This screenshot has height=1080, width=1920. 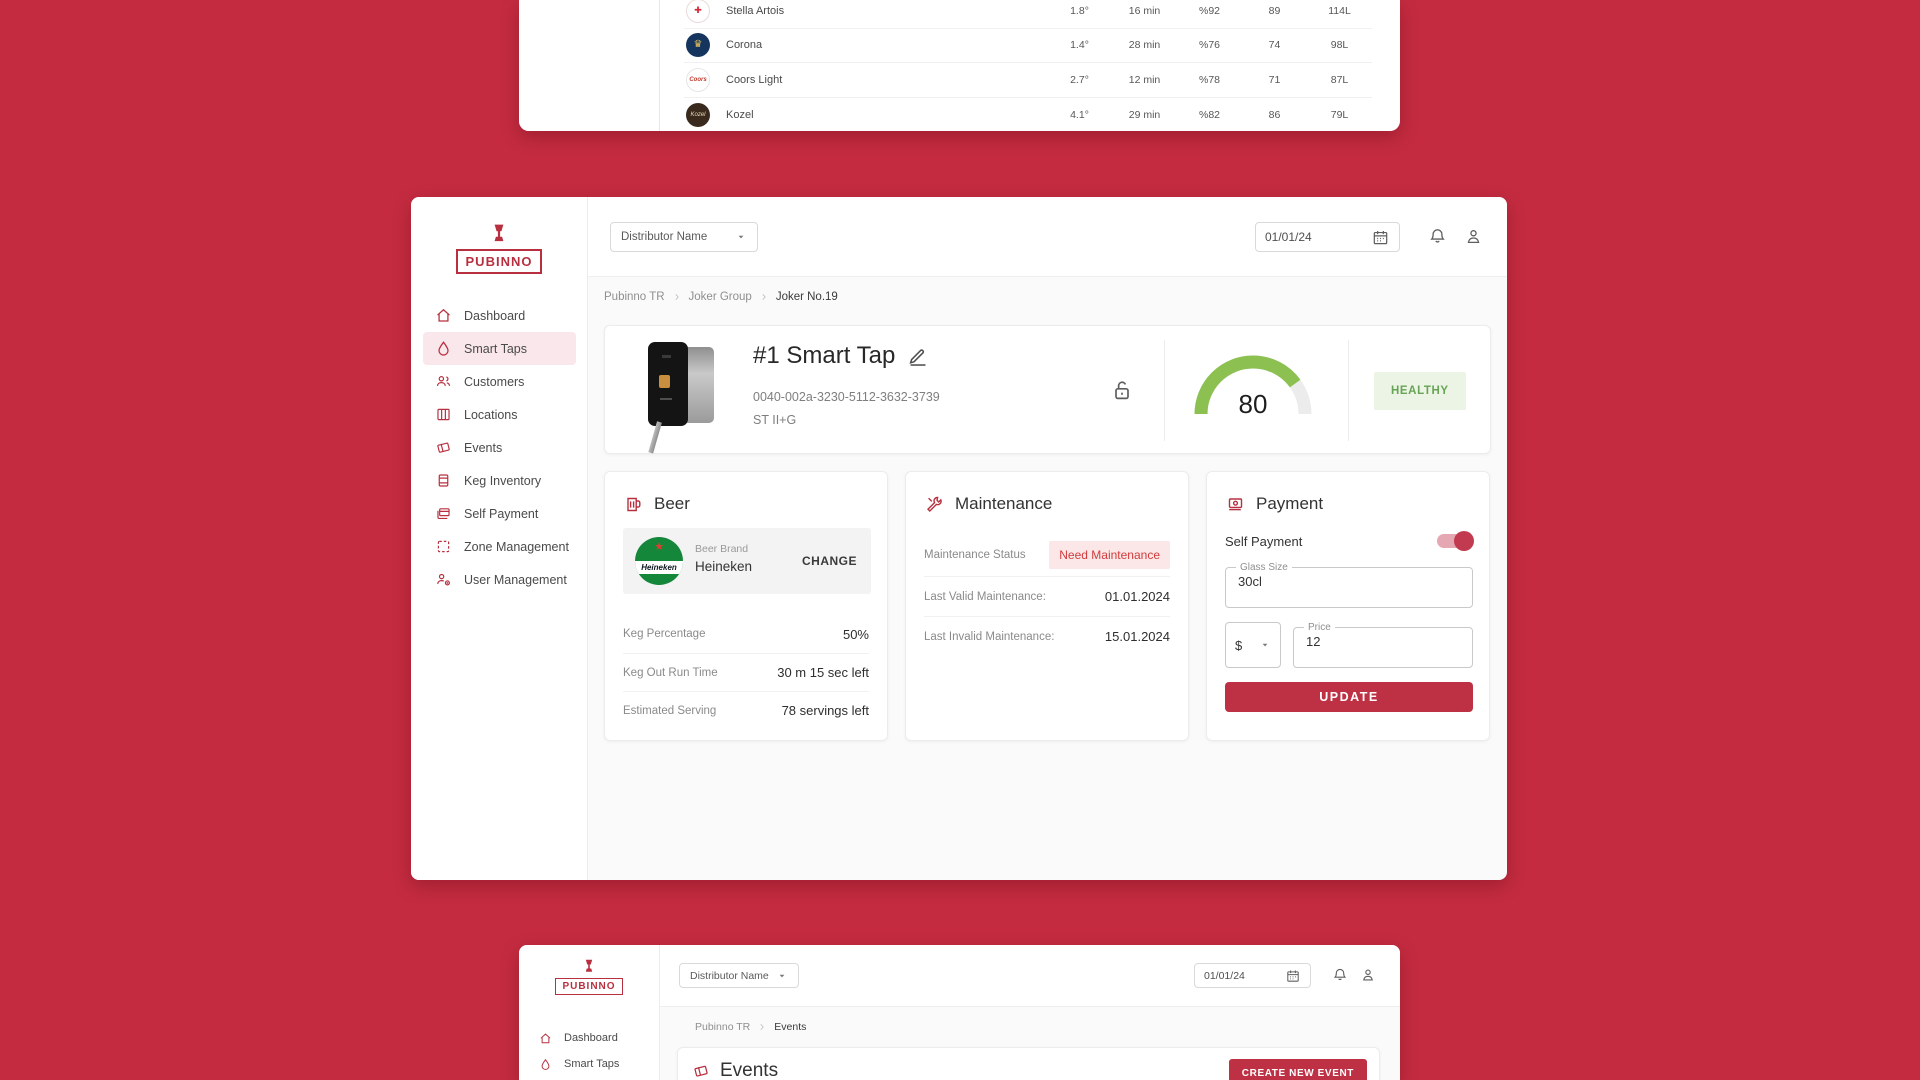 I want to click on calendar-icon, so click(x=1380, y=236).